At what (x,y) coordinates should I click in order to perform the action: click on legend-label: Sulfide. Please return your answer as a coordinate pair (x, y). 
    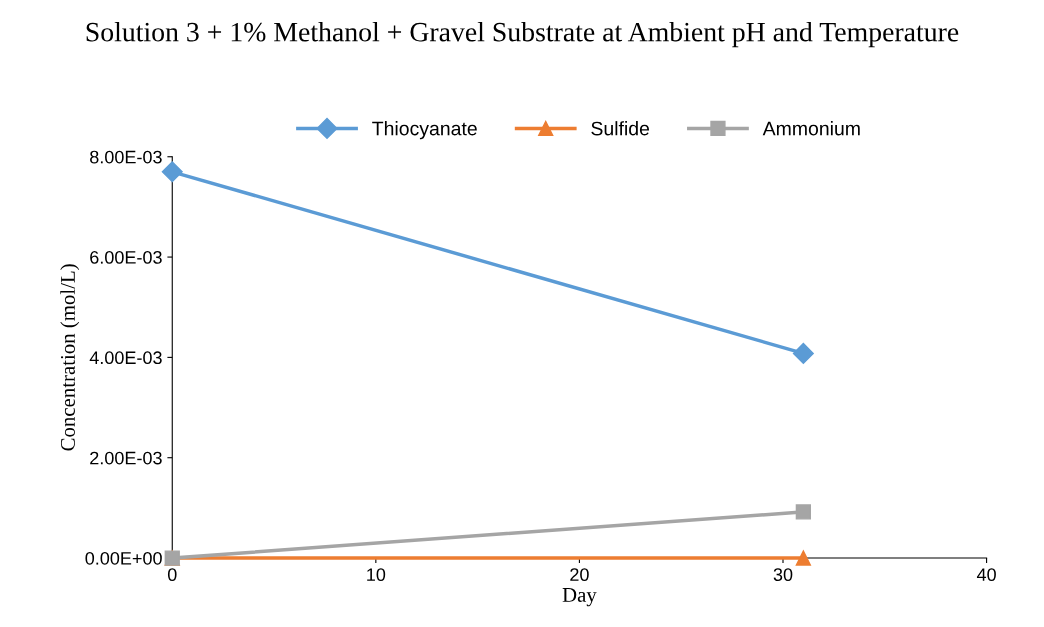
    Looking at the image, I should click on (620, 128).